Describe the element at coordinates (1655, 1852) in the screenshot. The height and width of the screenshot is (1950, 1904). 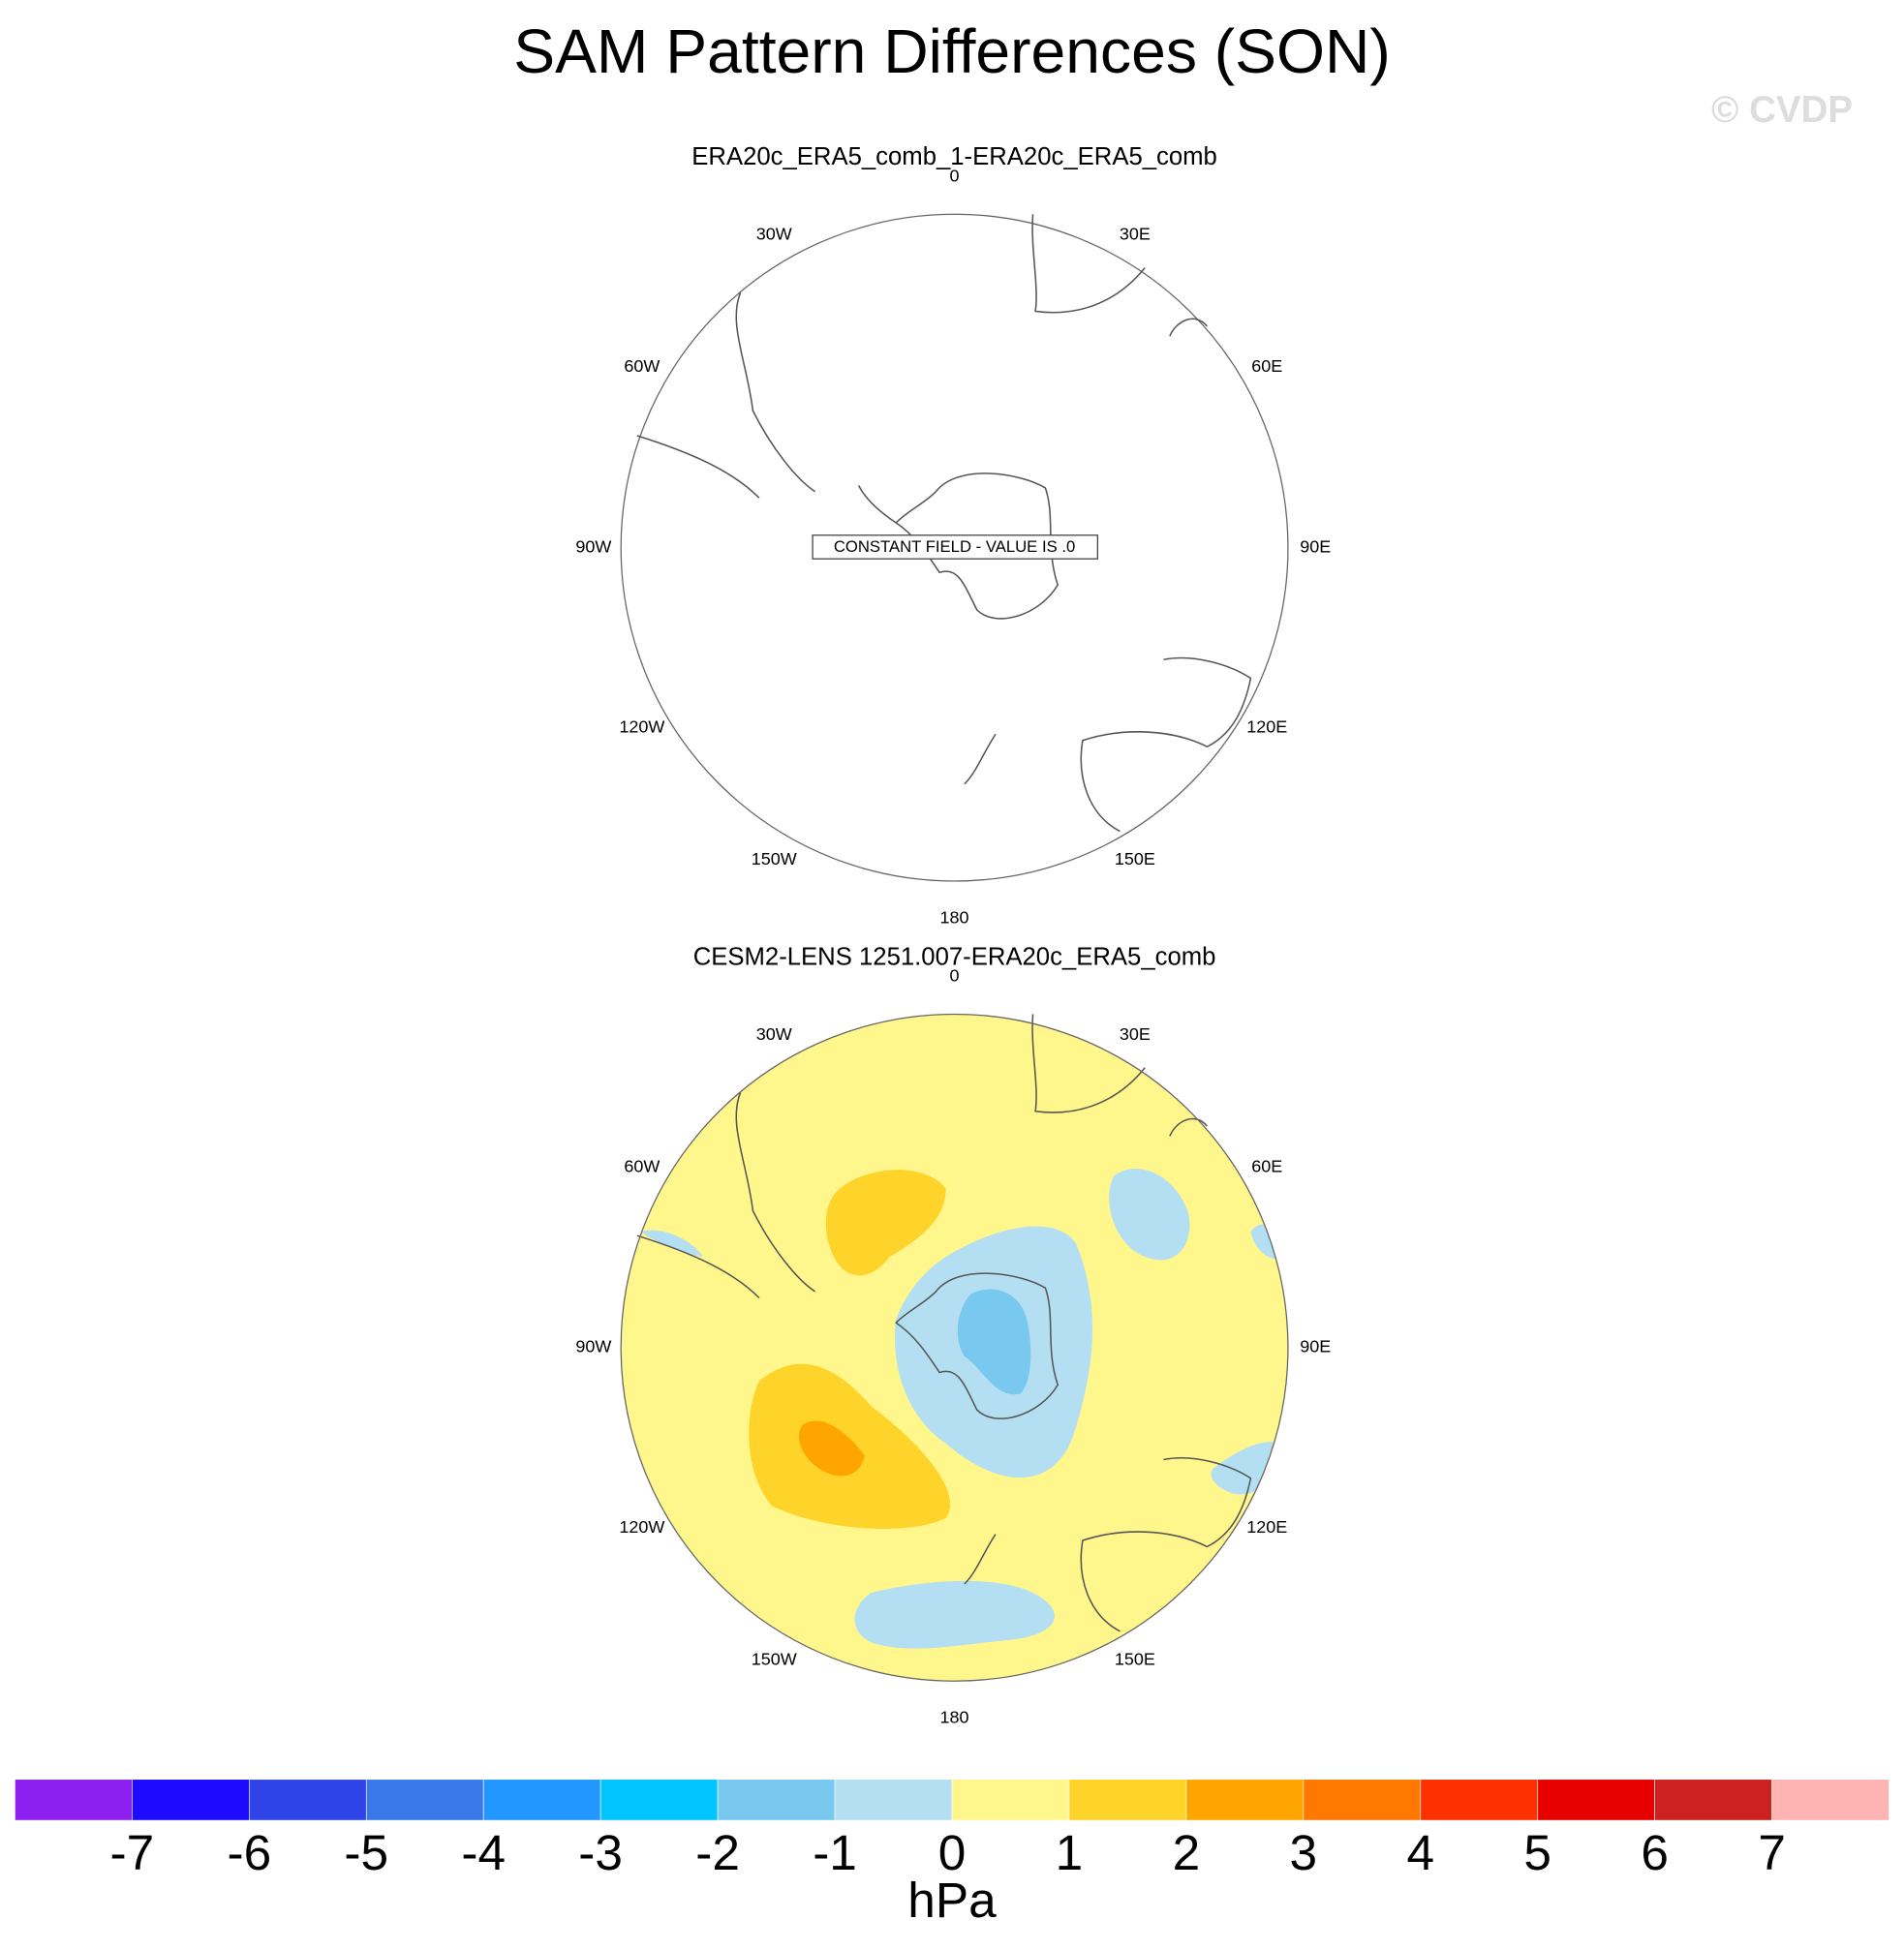
I see `colorbar-label: 6` at that location.